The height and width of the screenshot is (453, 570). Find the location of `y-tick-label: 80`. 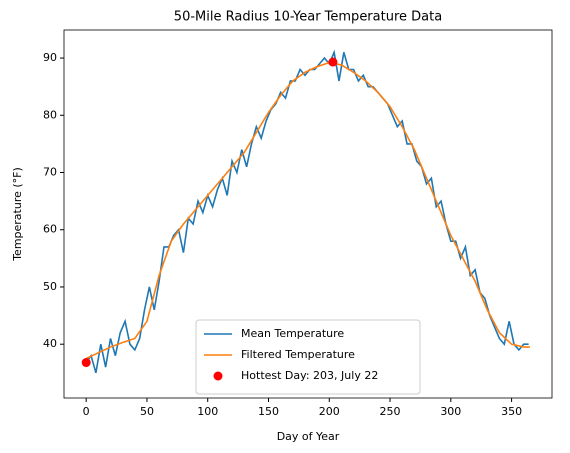

y-tick-label: 80 is located at coordinates (50, 114).